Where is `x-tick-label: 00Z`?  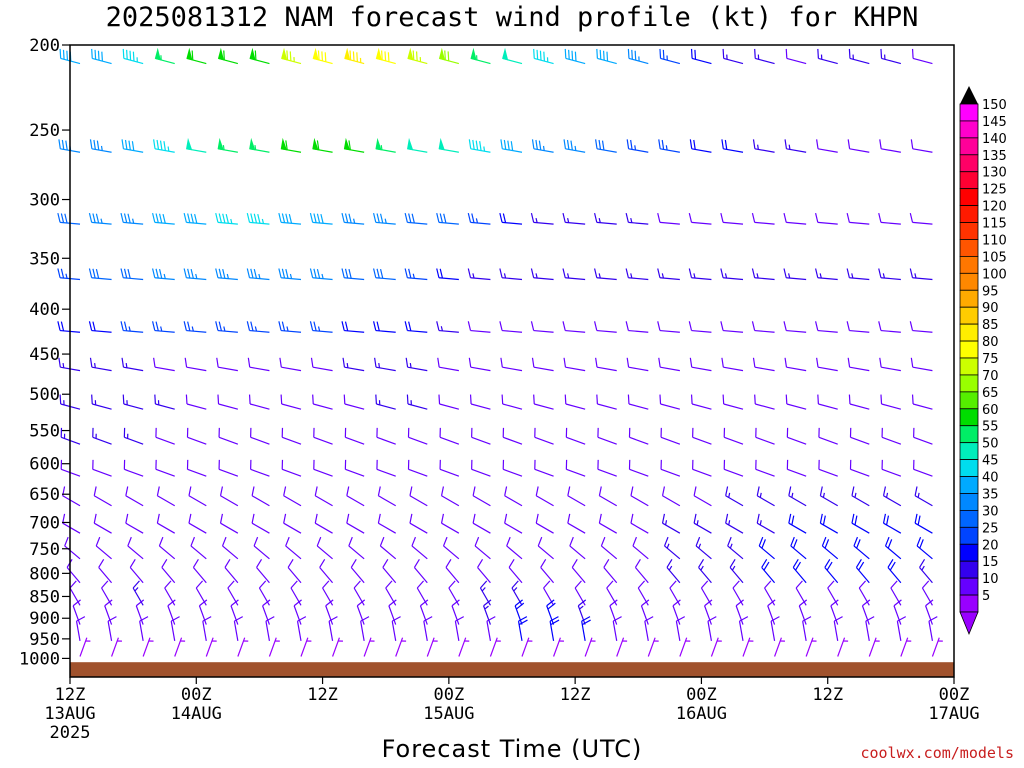
x-tick-label: 00Z is located at coordinates (448, 695).